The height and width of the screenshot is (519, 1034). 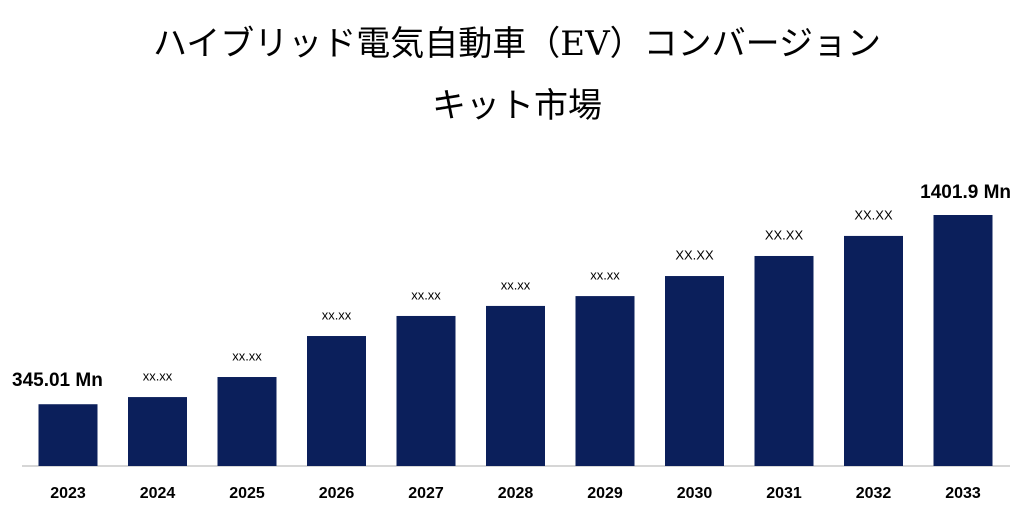 What do you see at coordinates (517, 44) in the screenshot?
I see `chart-title: ハイブリッド電気自動車（EV）コンバージョン` at bounding box center [517, 44].